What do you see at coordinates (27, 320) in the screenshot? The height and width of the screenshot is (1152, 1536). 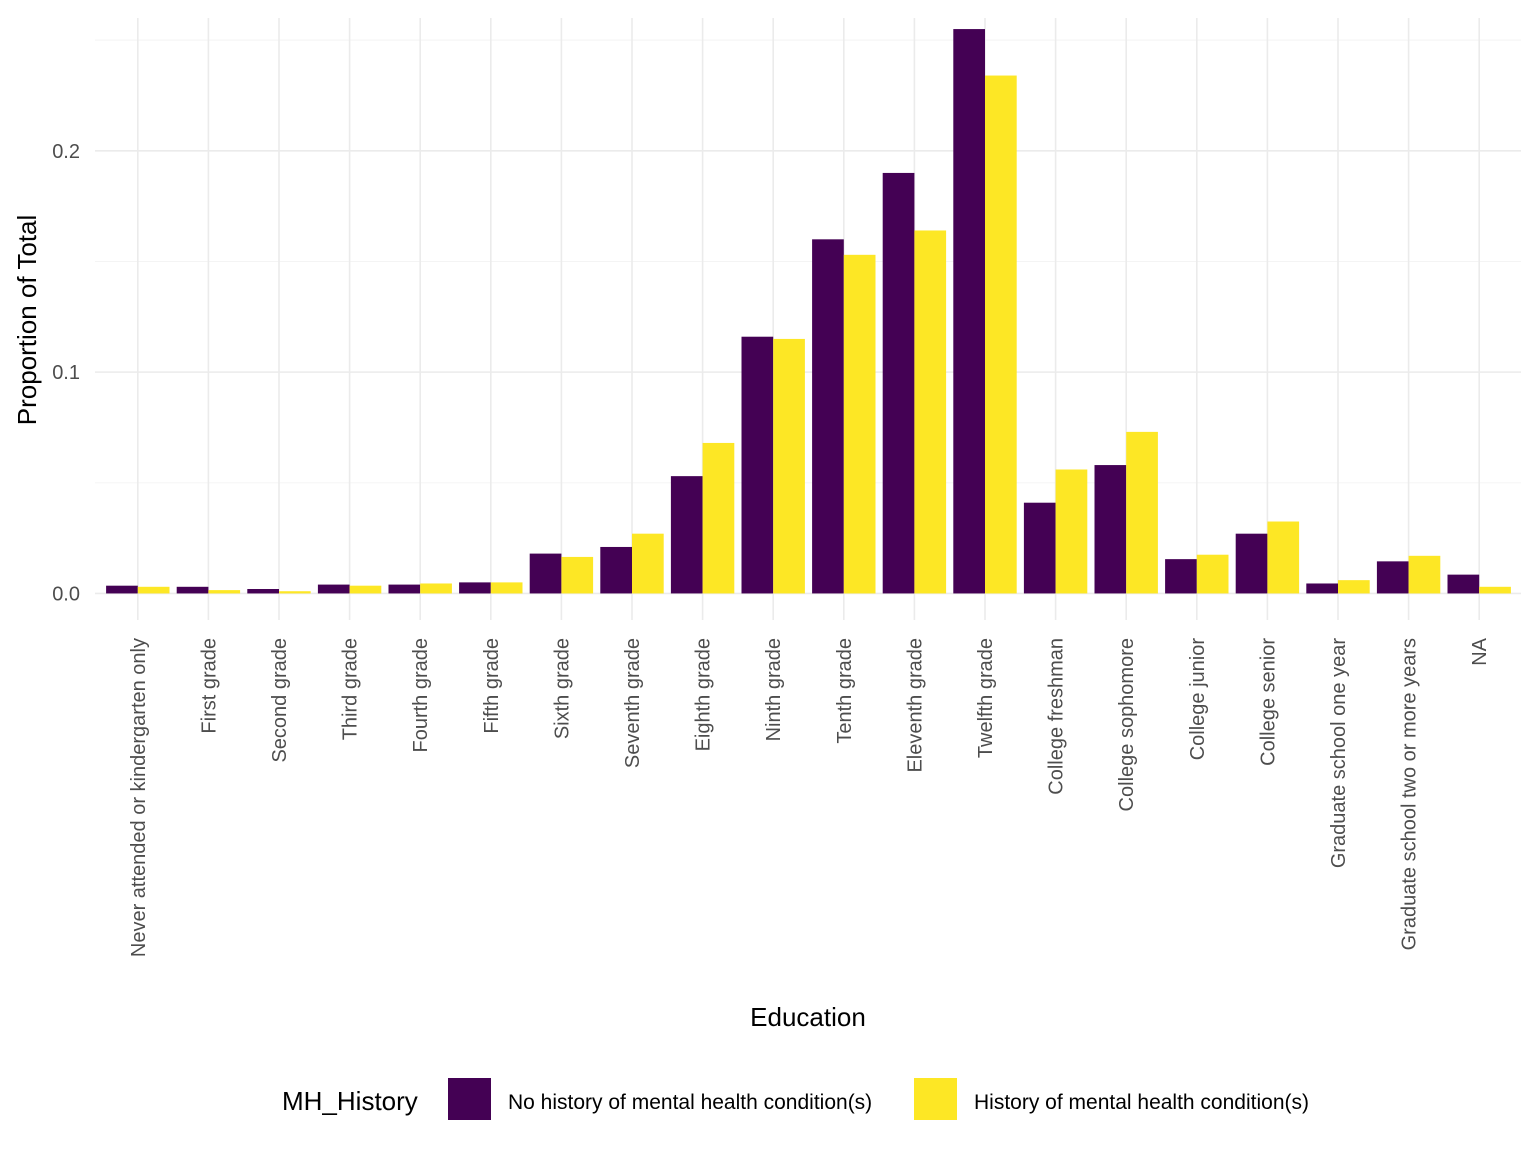 I see `y-axis-title: Proportion of Total` at bounding box center [27, 320].